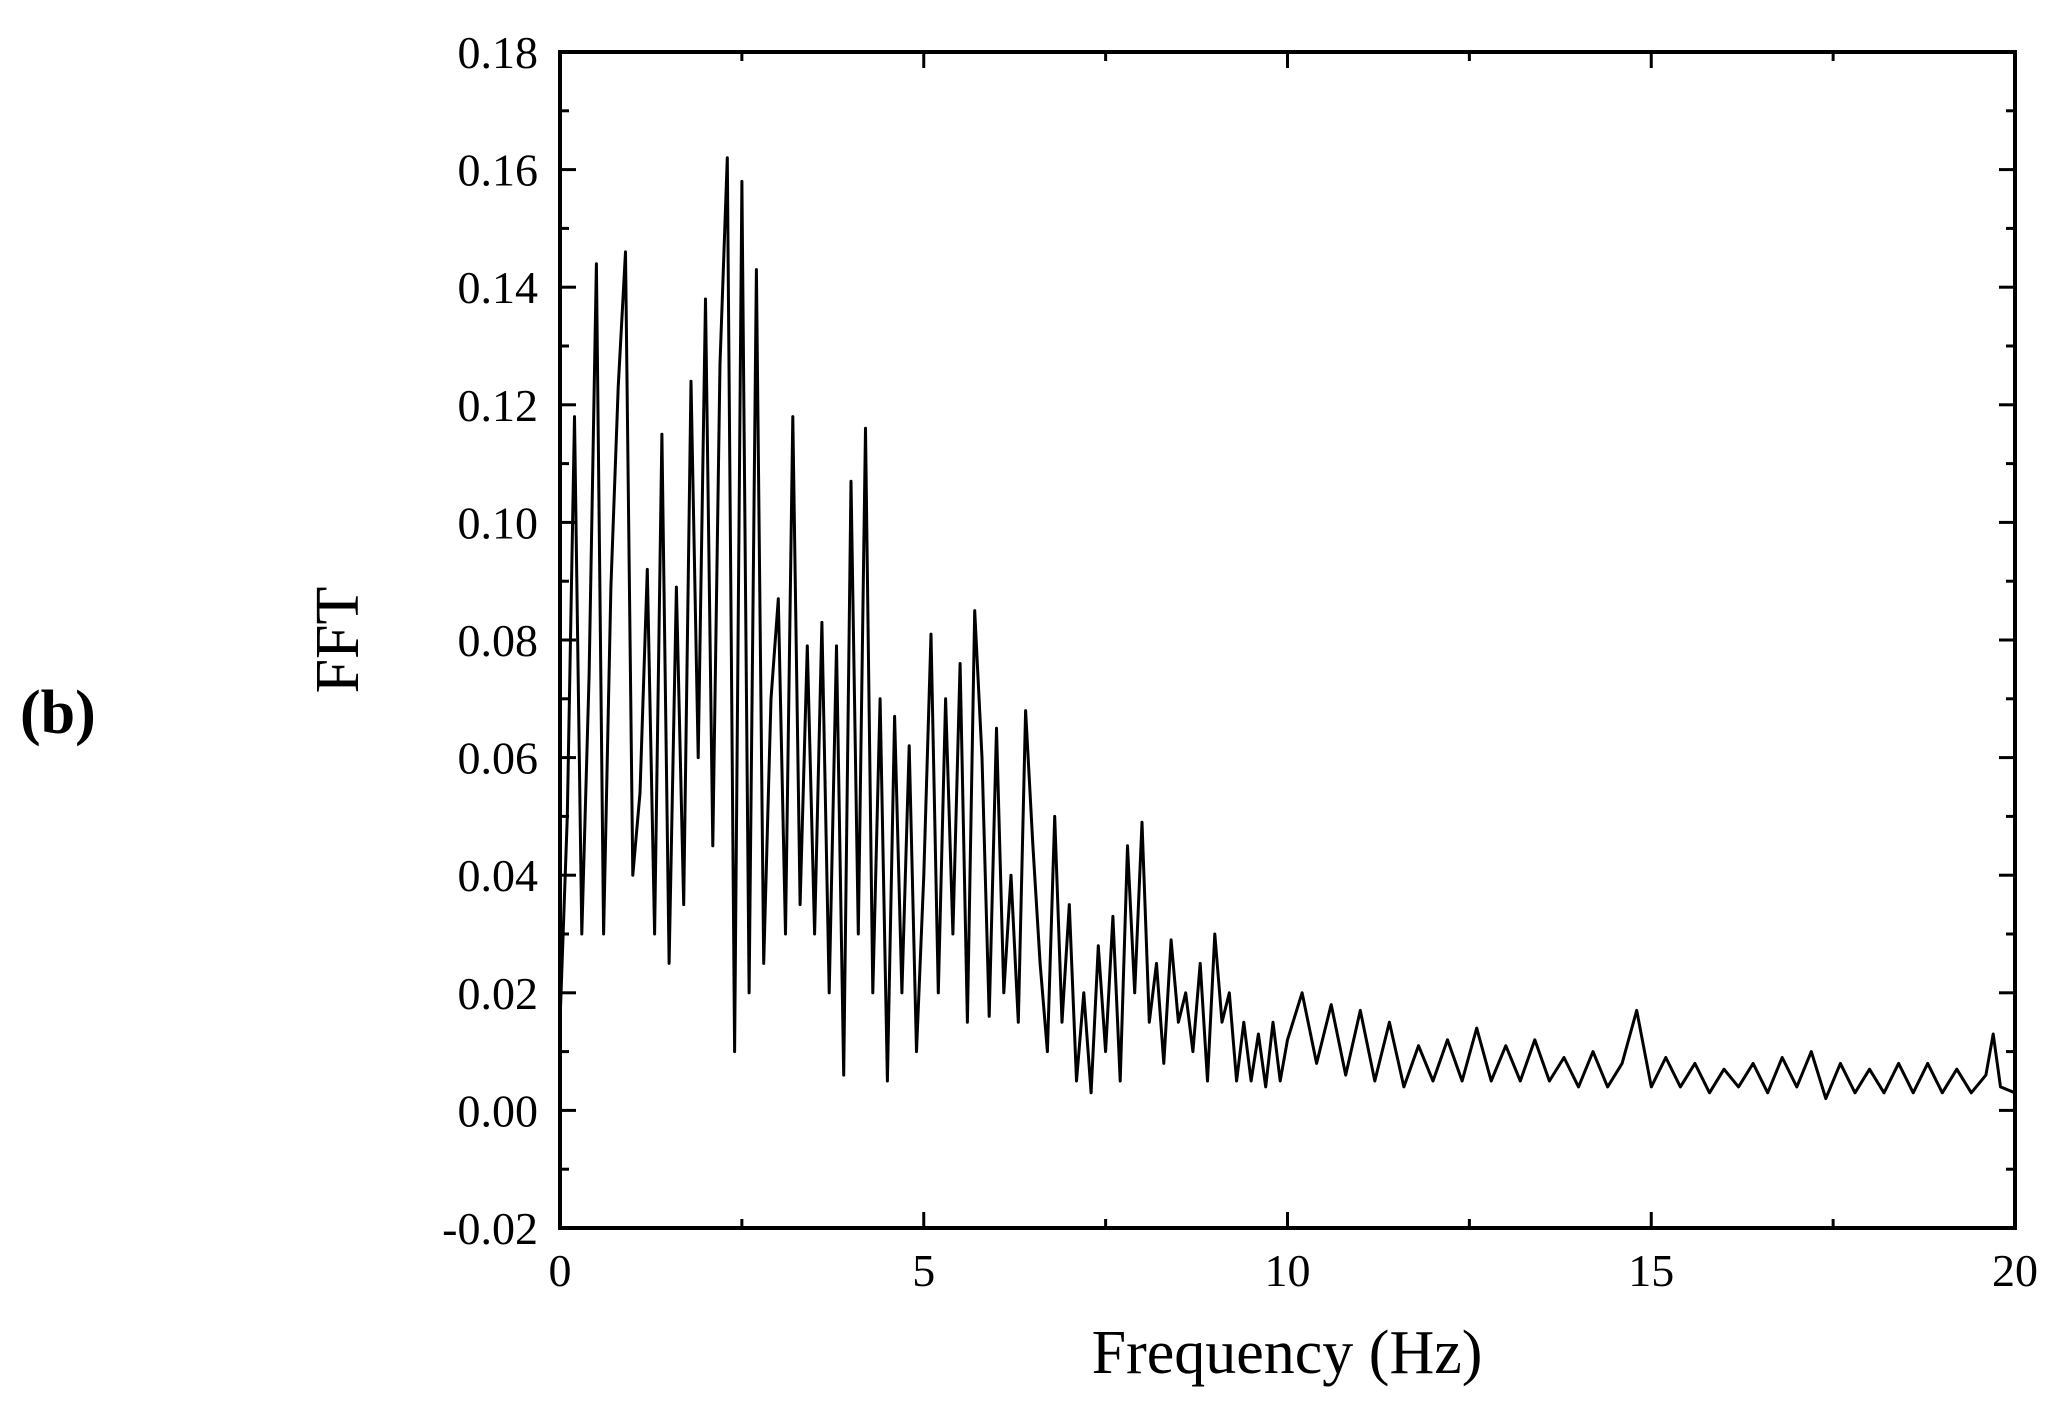 The width and height of the screenshot is (2055, 1411). I want to click on x-tick-label: 15, so click(1651, 1270).